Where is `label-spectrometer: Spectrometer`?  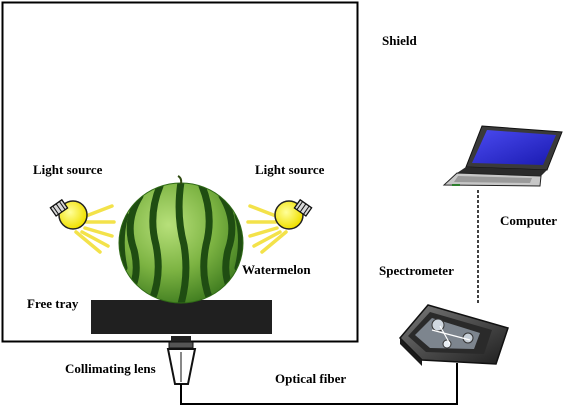 label-spectrometer: Spectrometer is located at coordinates (416, 270).